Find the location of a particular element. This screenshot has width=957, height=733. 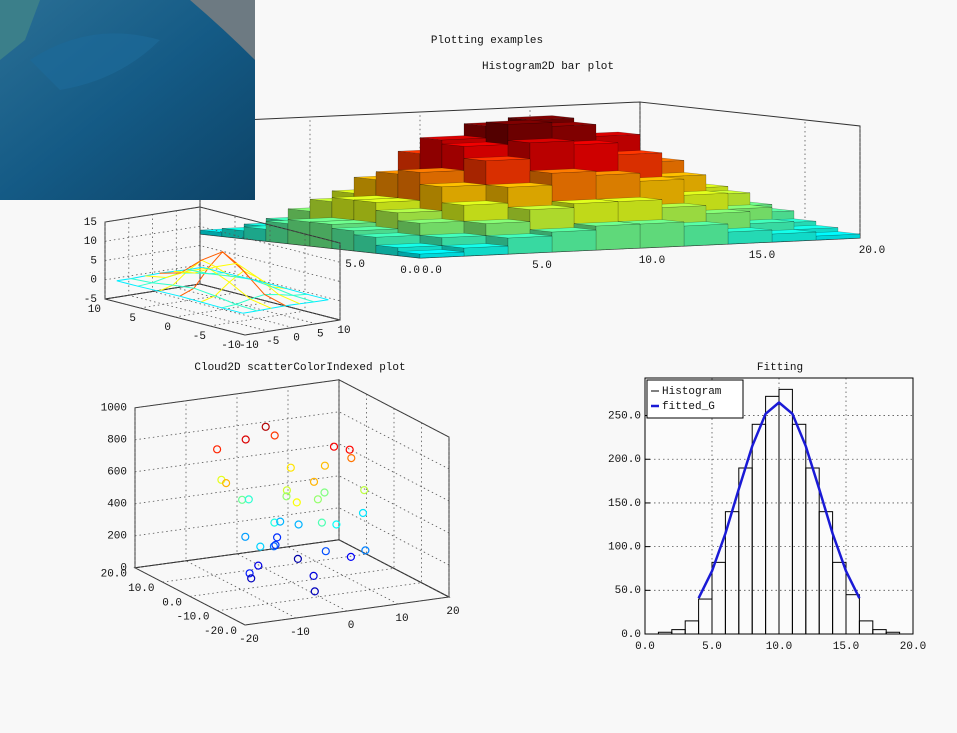

z-tick-label: 200 is located at coordinates (117, 537).